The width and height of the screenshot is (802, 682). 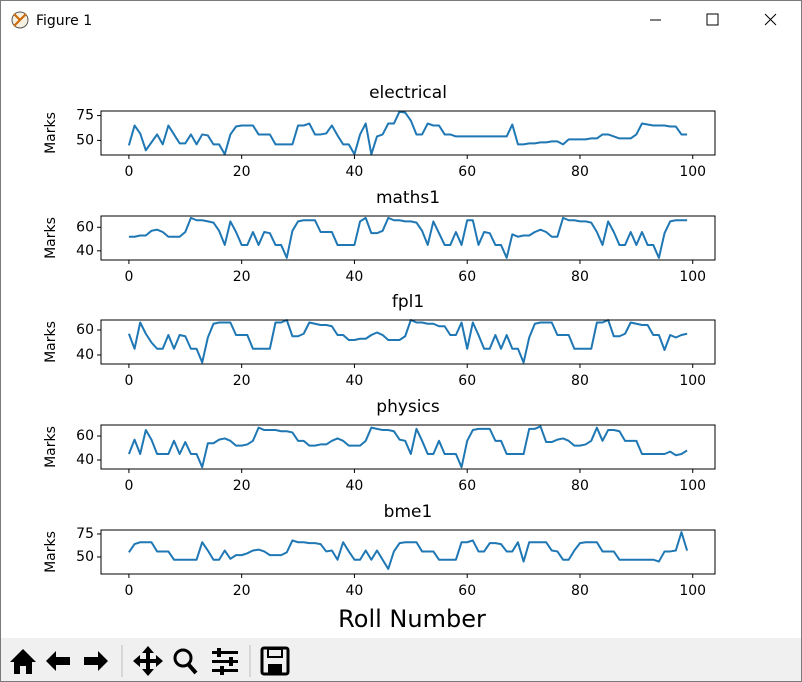 I want to click on toolbar-background, so click(x=401, y=659).